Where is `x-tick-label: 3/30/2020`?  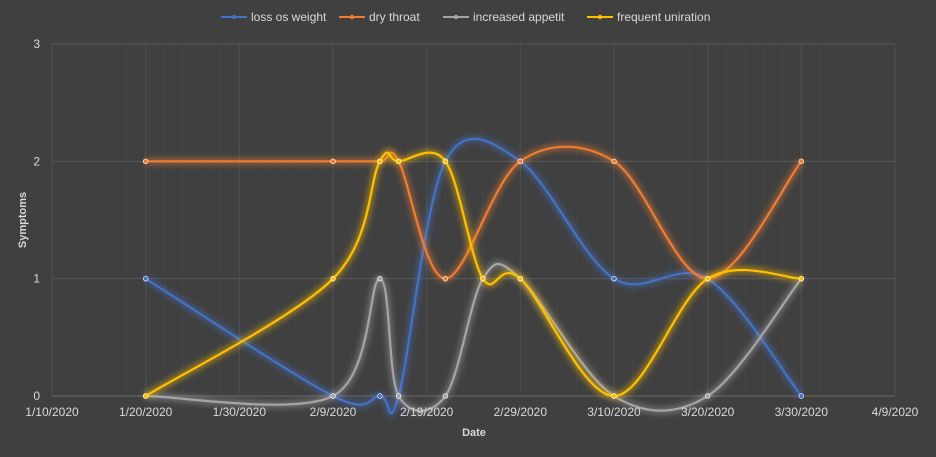
x-tick-label: 3/30/2020 is located at coordinates (802, 412).